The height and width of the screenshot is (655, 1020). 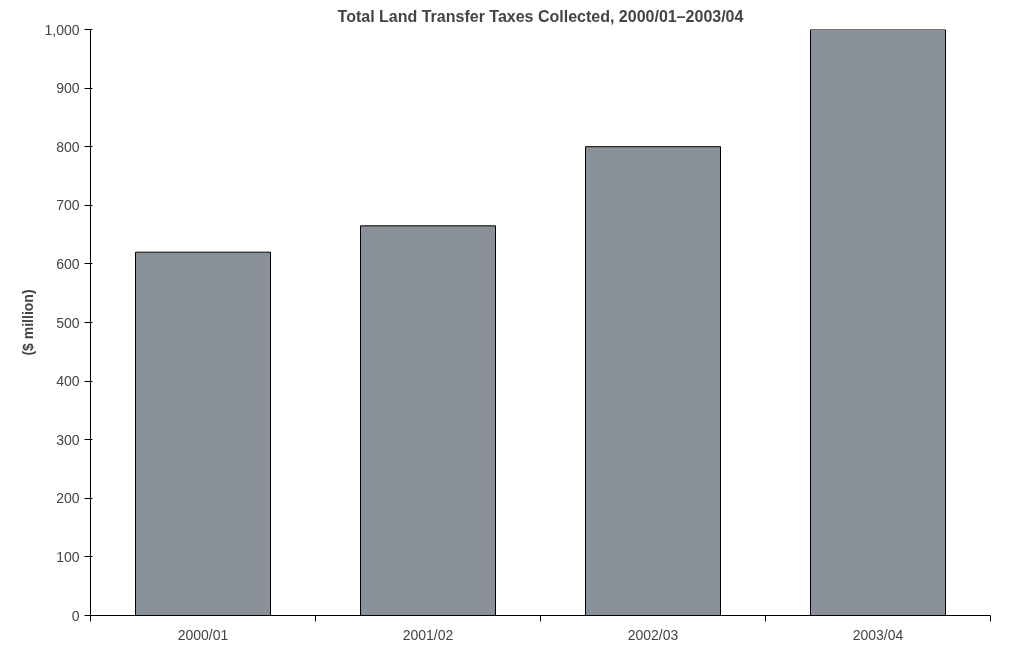 What do you see at coordinates (68, 146) in the screenshot?
I see `y-tick-label: 800` at bounding box center [68, 146].